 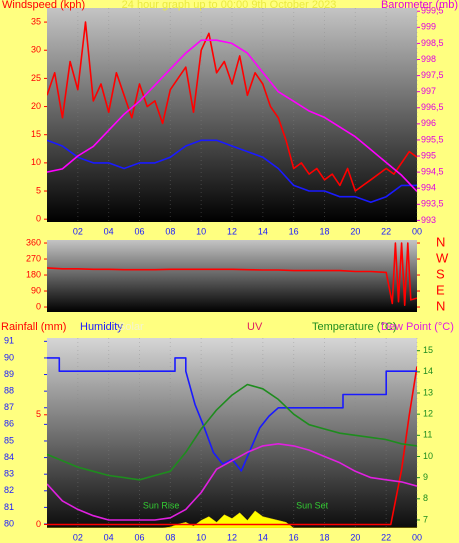 What do you see at coordinates (9, 523) in the screenshot?
I see `y-tick-label: 80` at bounding box center [9, 523].